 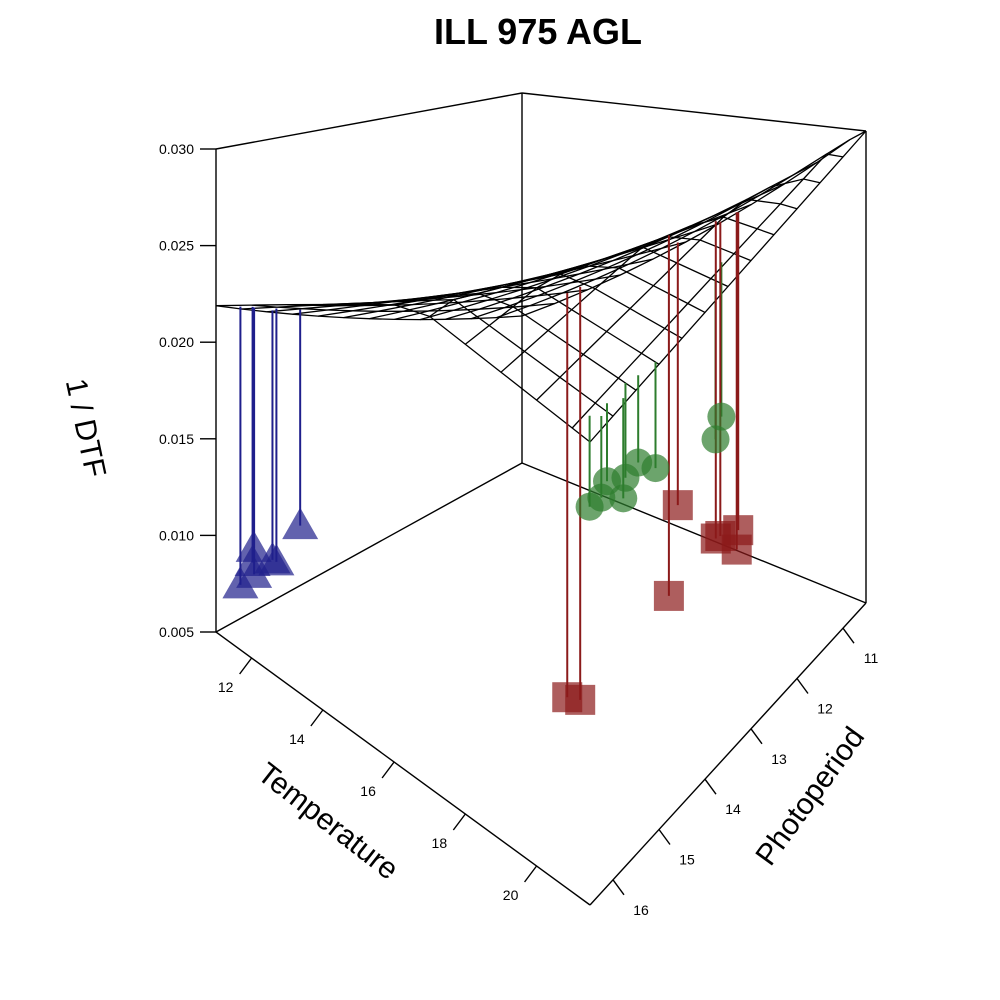 What do you see at coordinates (176, 342) in the screenshot?
I see `z-tick-label: 0.020` at bounding box center [176, 342].